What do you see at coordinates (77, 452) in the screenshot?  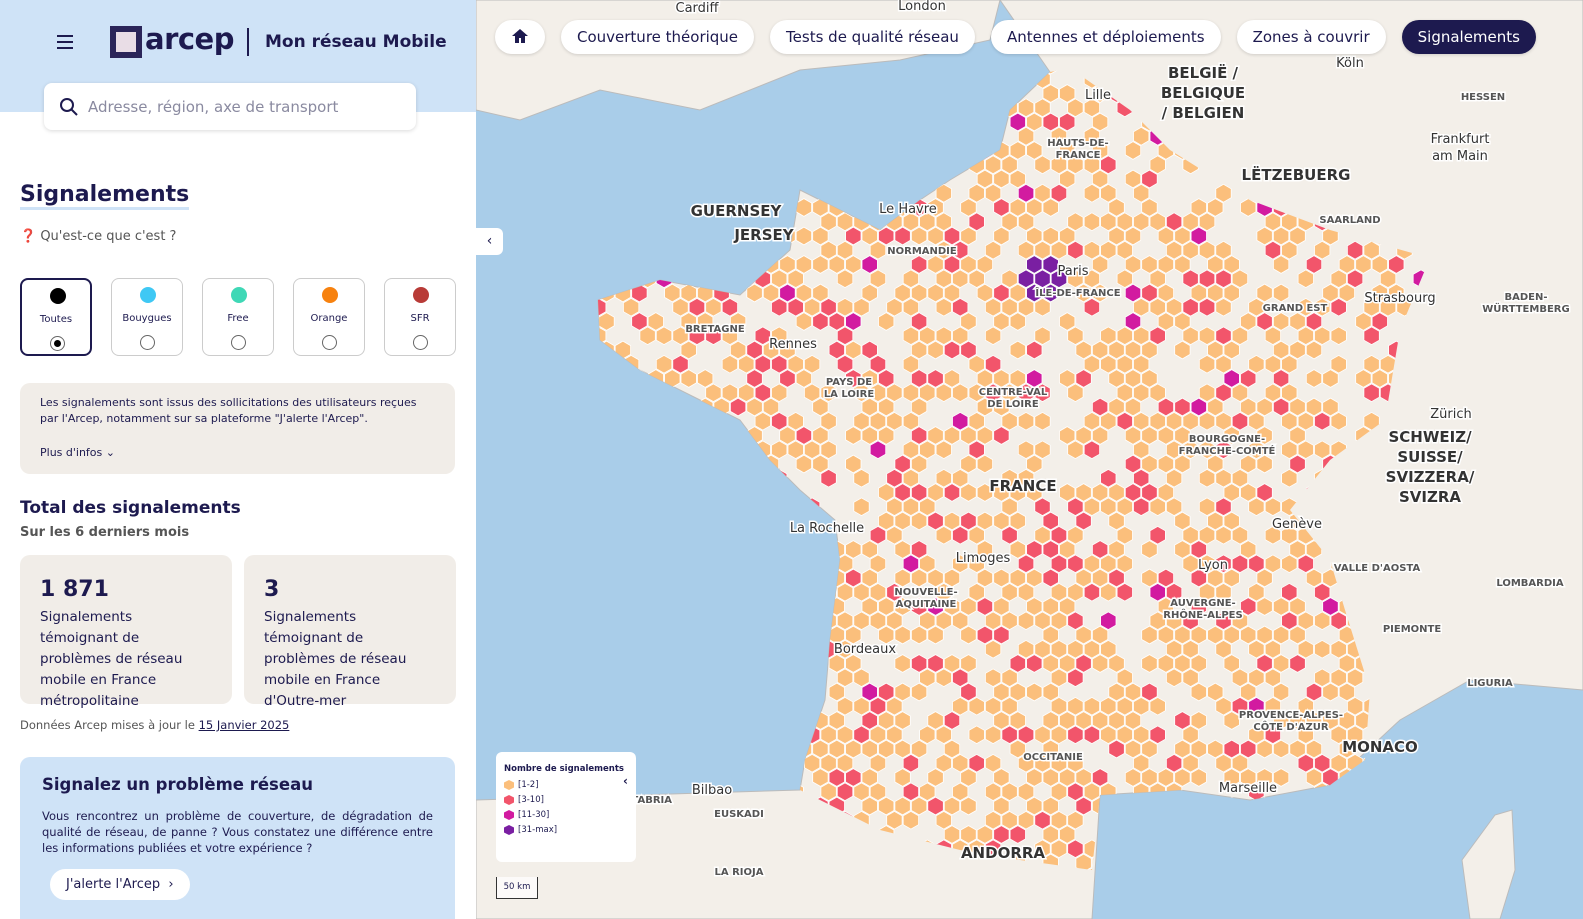 I see `more-info: Plus d'infos ⌄` at bounding box center [77, 452].